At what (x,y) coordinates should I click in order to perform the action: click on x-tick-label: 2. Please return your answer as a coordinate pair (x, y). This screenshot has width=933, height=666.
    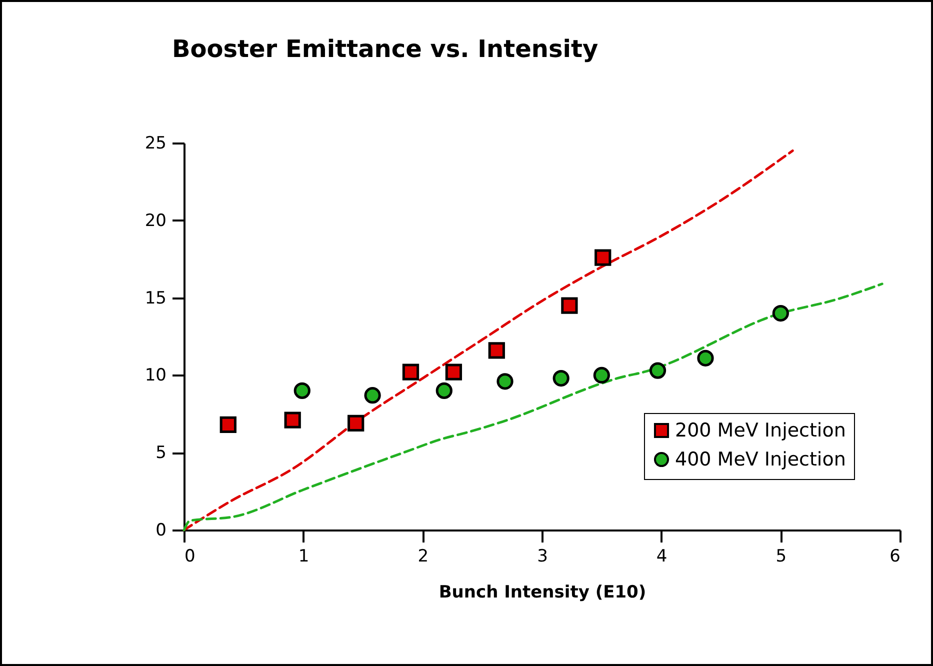
    Looking at the image, I should click on (423, 556).